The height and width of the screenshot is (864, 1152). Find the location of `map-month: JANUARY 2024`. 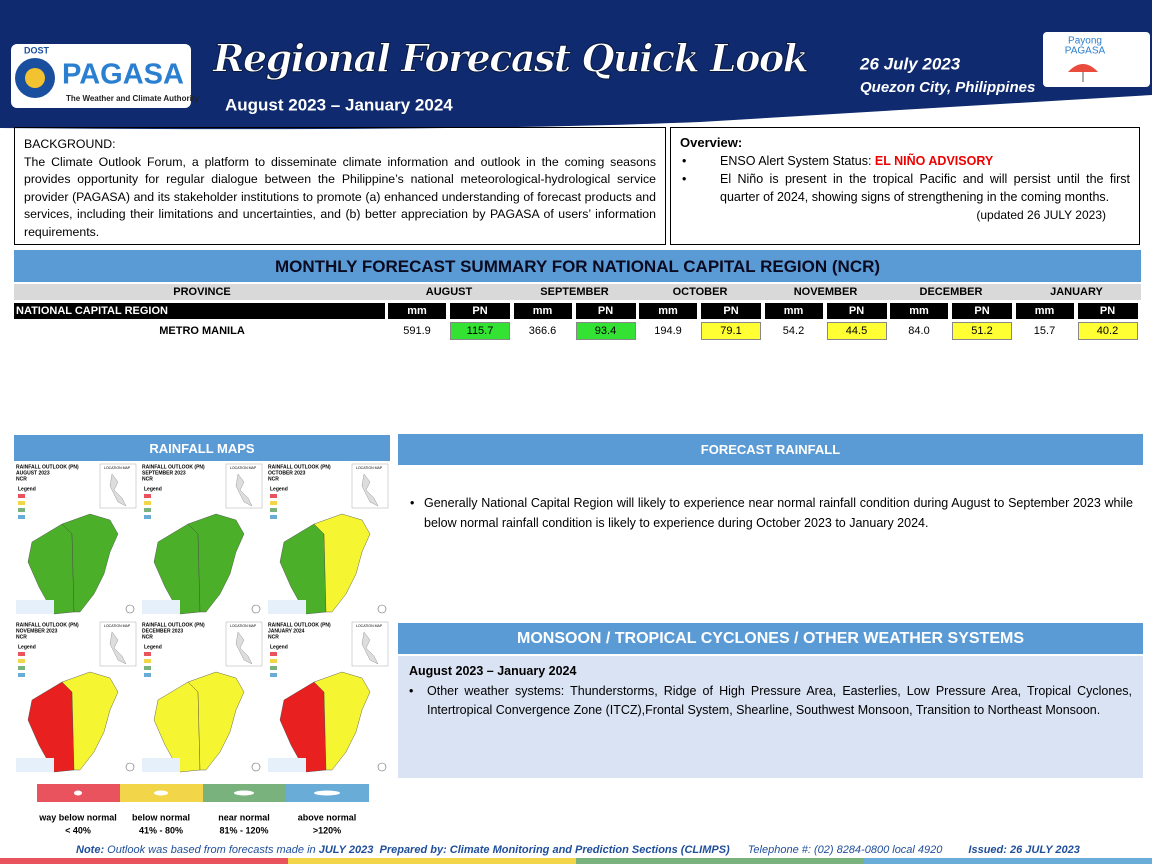

map-month: JANUARY 2024 is located at coordinates (286, 631).